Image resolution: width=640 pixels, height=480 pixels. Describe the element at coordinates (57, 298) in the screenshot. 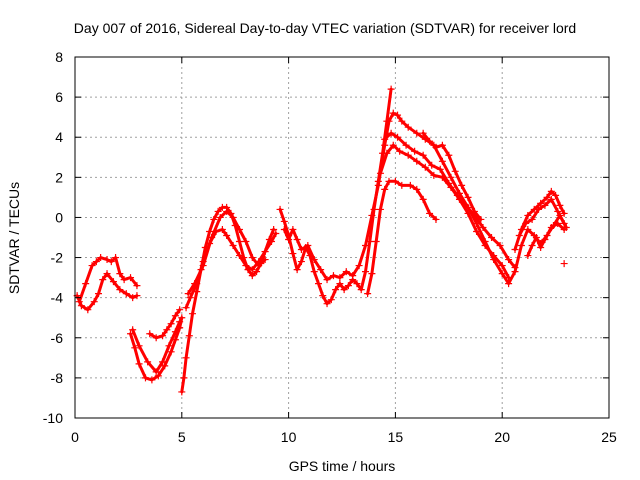

I see `y-tick-label: -4` at that location.